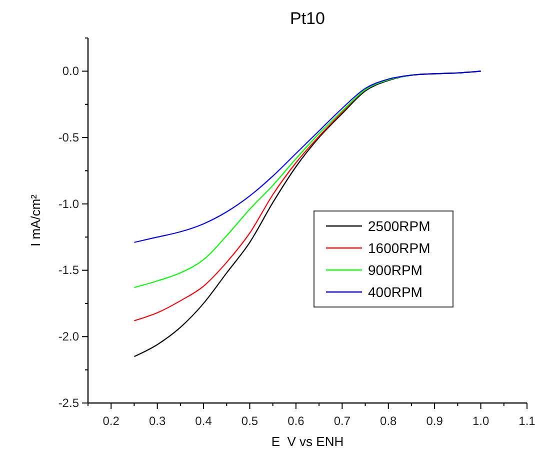 The image size is (535, 454). What do you see at coordinates (111, 421) in the screenshot?
I see `x-tick-label: 0.2` at bounding box center [111, 421].